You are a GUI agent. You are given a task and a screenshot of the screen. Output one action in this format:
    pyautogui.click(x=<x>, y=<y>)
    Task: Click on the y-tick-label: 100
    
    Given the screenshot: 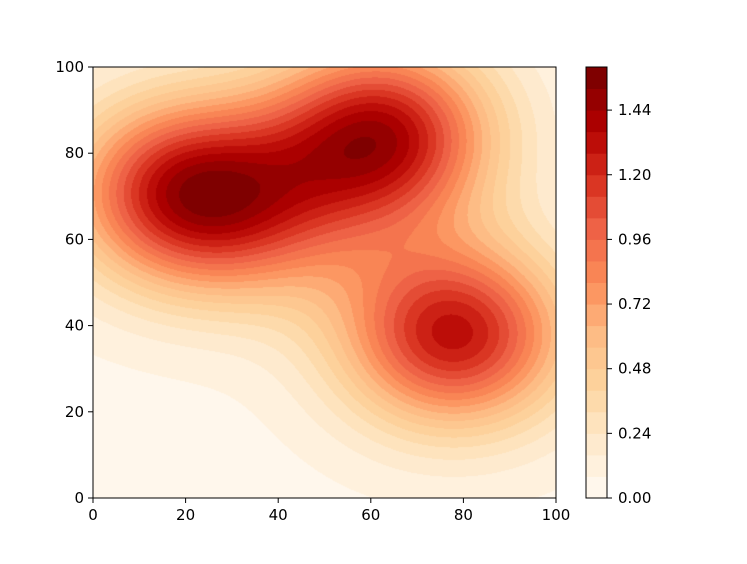 What is the action you would take?
    pyautogui.click(x=69, y=67)
    